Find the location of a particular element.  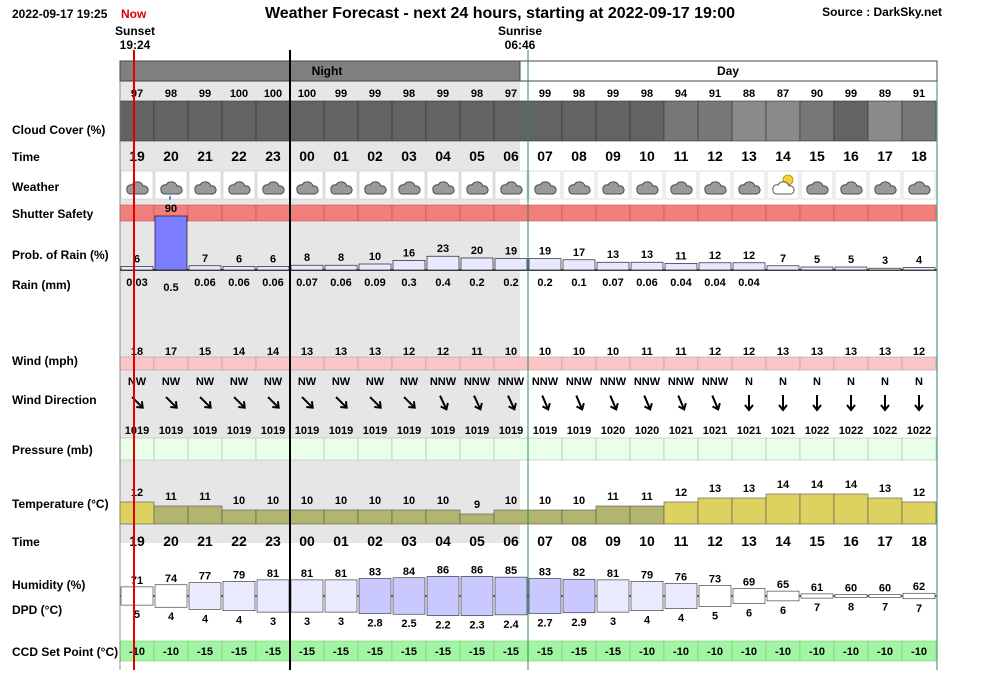

humidity-value: 69 is located at coordinates (749, 582).